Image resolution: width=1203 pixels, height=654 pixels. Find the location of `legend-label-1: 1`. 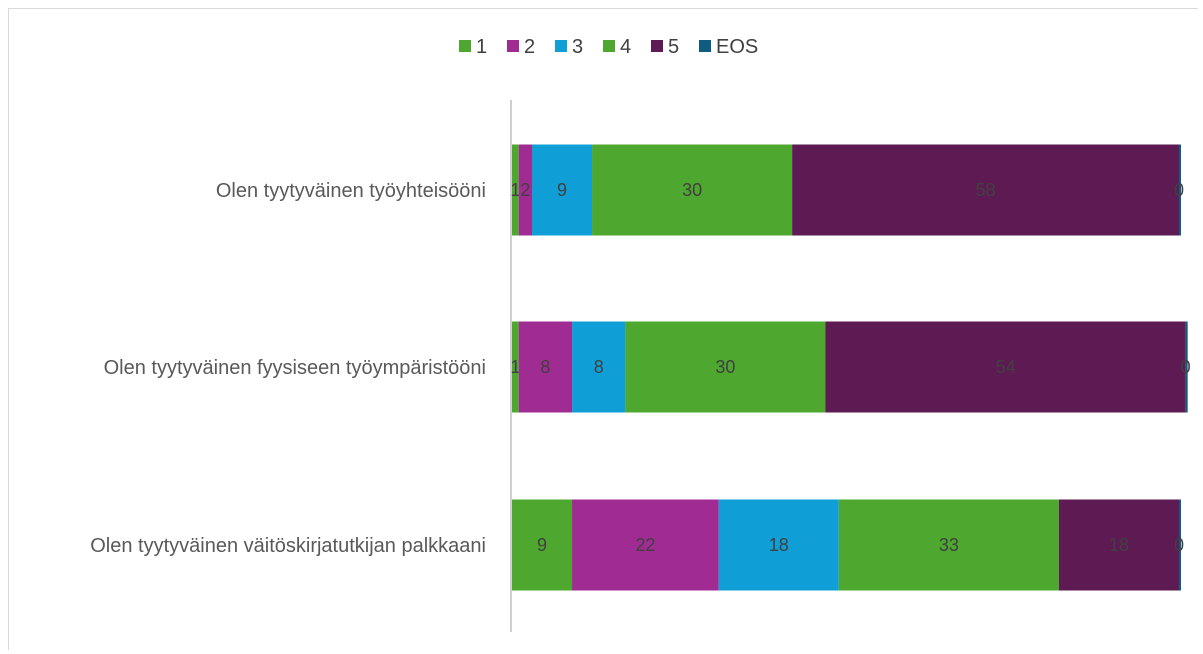

legend-label-1: 1 is located at coordinates (481, 47).